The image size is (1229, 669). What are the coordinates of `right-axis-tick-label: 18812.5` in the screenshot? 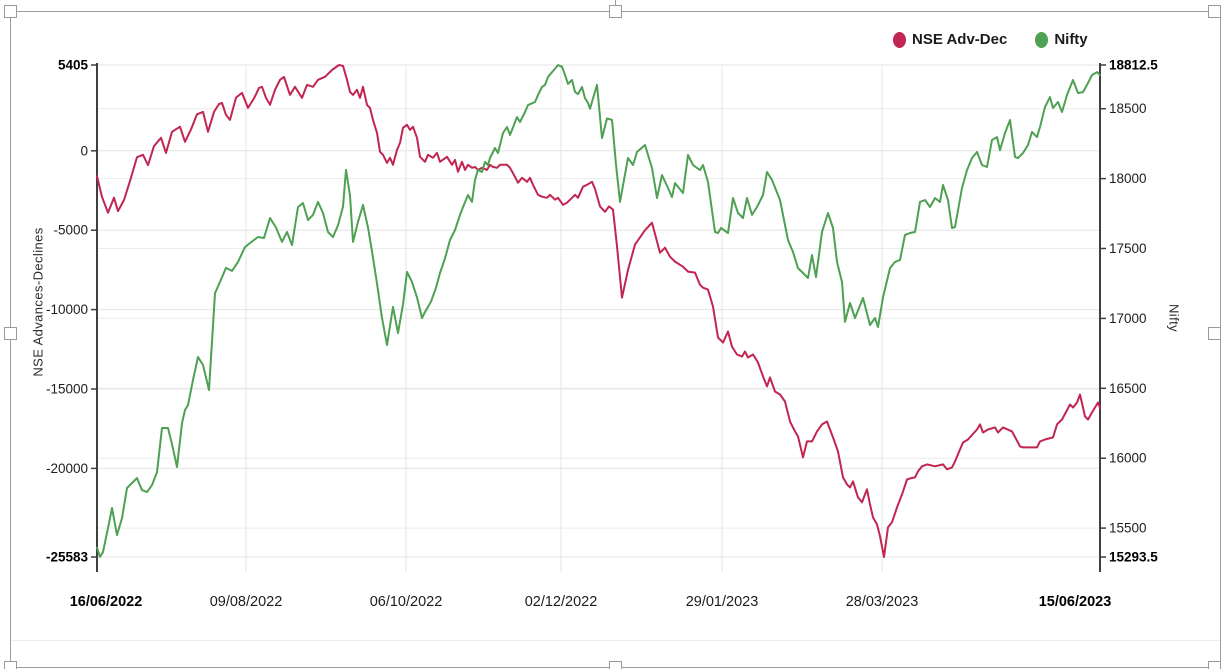 It's located at (1133, 65).